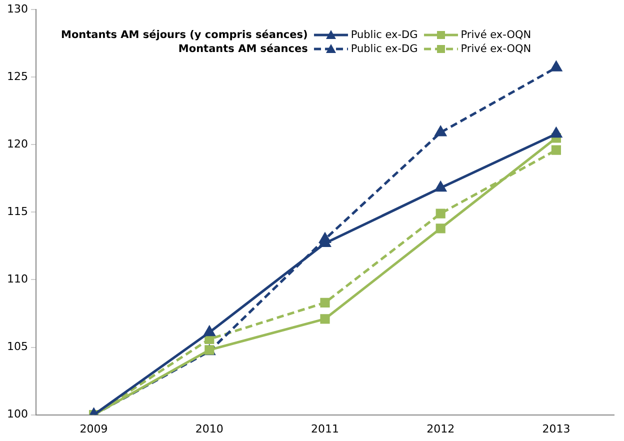  Describe the element at coordinates (17, 144) in the screenshot. I see `y-tick-label: 120` at that location.